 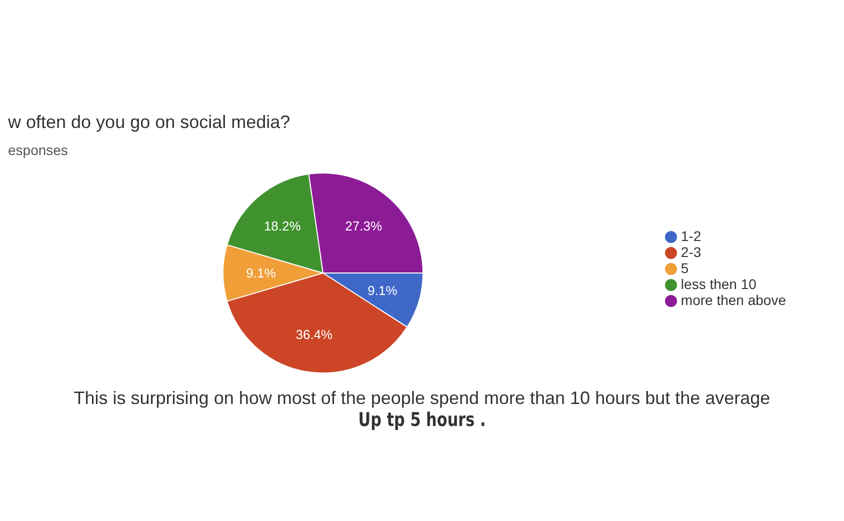 What do you see at coordinates (718, 284) in the screenshot?
I see `legend-label: less then 10` at bounding box center [718, 284].